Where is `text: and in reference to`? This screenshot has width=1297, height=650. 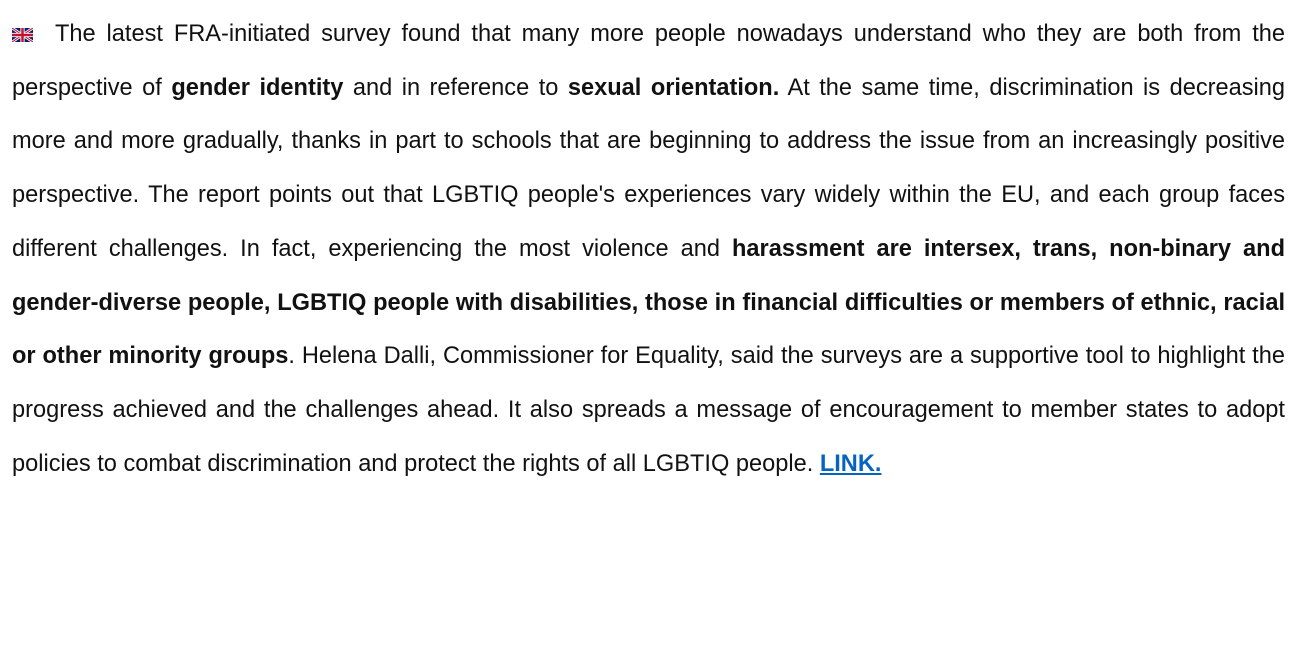 text: and in reference to is located at coordinates (455, 87).